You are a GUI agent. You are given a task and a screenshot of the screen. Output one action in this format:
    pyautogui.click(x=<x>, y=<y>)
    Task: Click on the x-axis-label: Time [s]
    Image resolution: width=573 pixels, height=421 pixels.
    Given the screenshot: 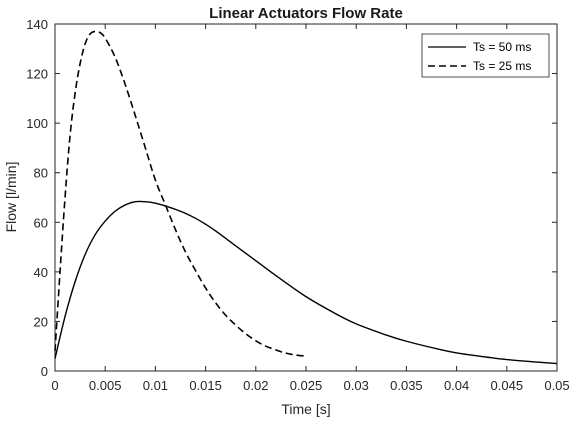 What is the action you would take?
    pyautogui.click(x=305, y=409)
    